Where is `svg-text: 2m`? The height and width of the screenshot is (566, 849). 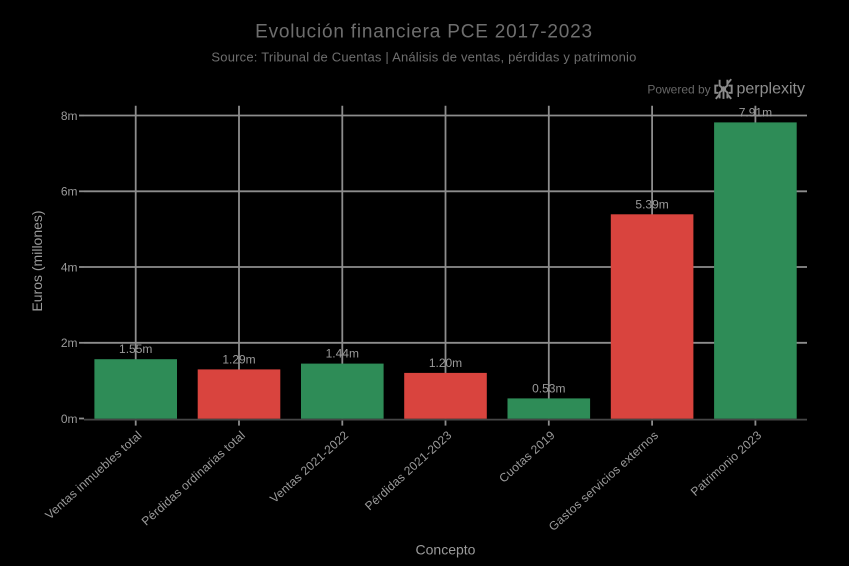 svg-text: 2m is located at coordinates (69, 343).